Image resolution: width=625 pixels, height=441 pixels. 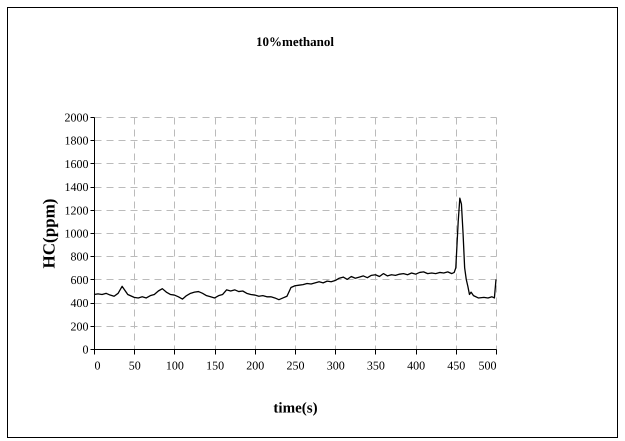 I want to click on x-tick-label: 450, so click(x=456, y=365).